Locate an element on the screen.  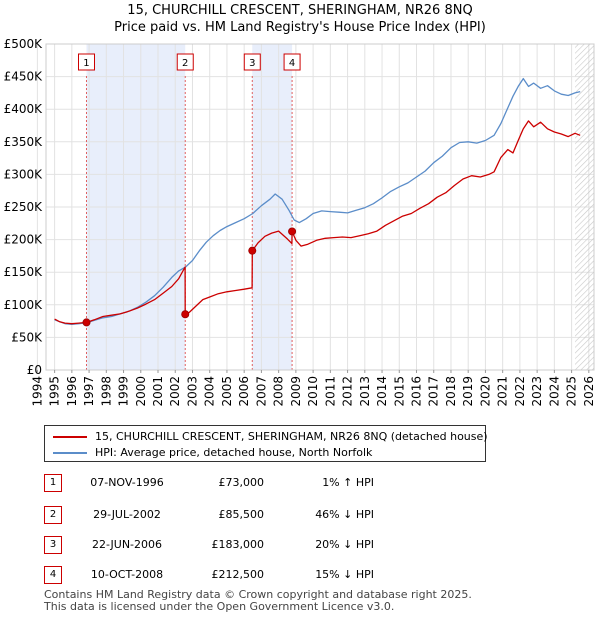
sale-marker-label: 1 is located at coordinates (86, 63).